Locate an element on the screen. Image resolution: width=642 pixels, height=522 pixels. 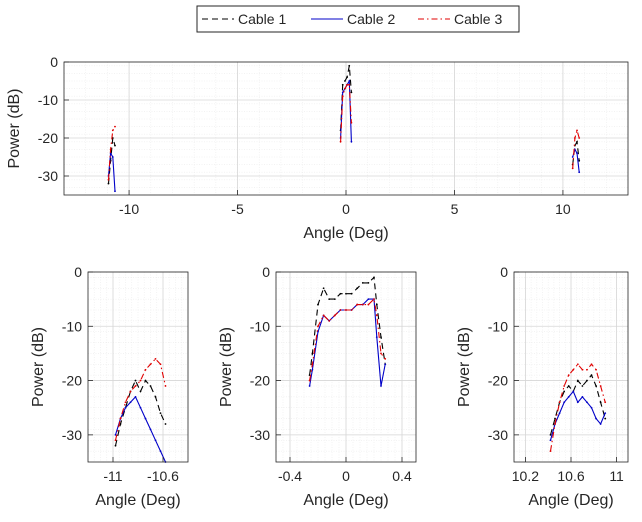
y-tick-label: -10 is located at coordinates (72, 326).